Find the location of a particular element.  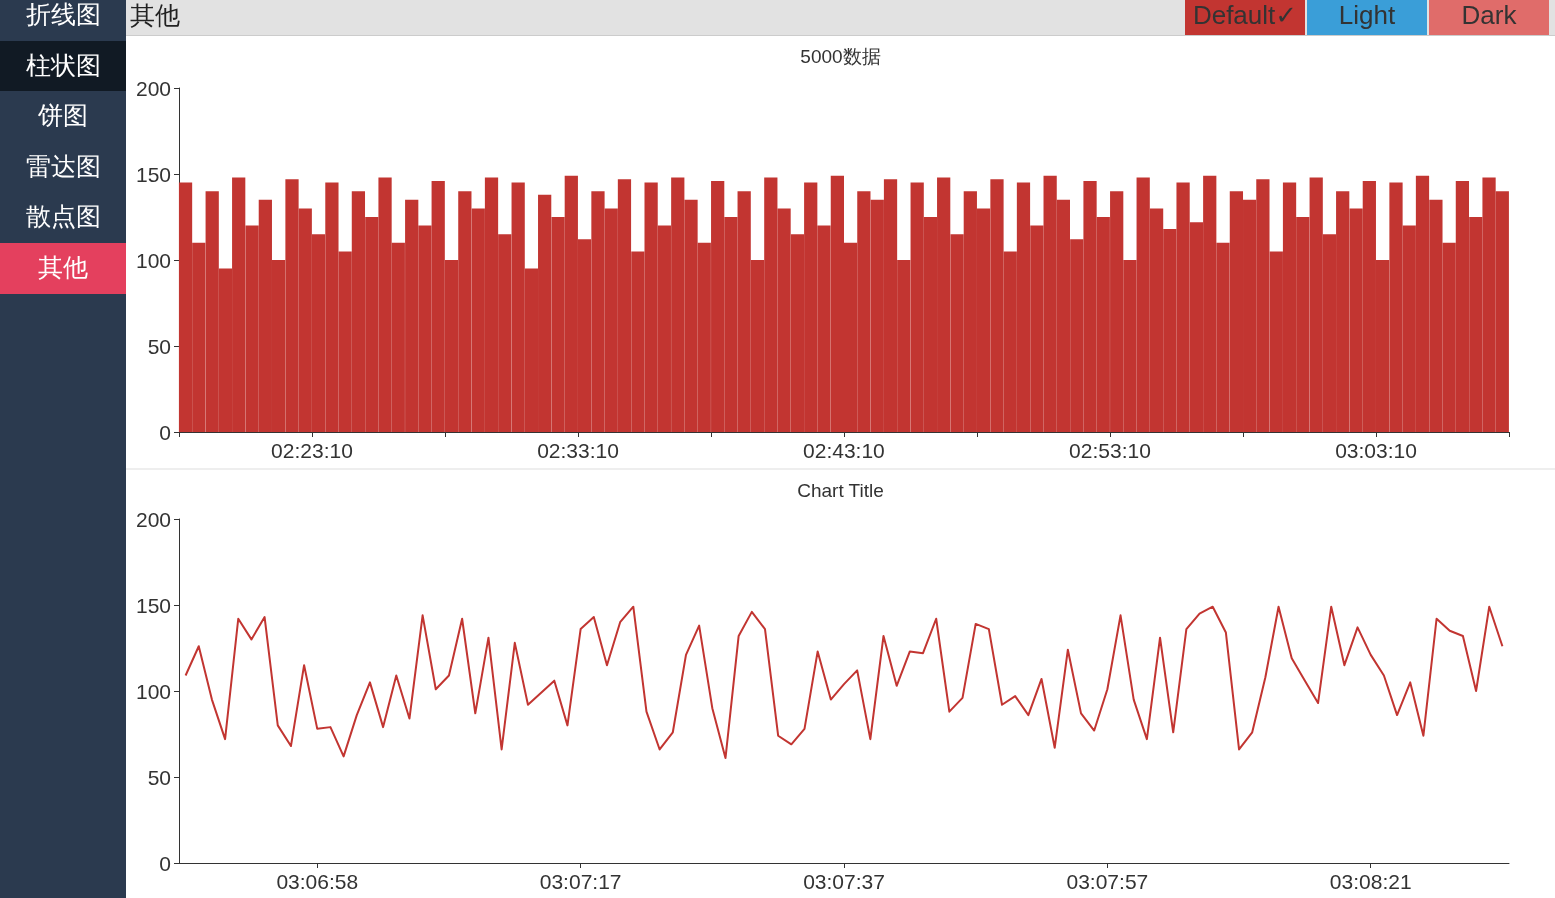

x-tick-label: 03:03:10 is located at coordinates (1376, 450).